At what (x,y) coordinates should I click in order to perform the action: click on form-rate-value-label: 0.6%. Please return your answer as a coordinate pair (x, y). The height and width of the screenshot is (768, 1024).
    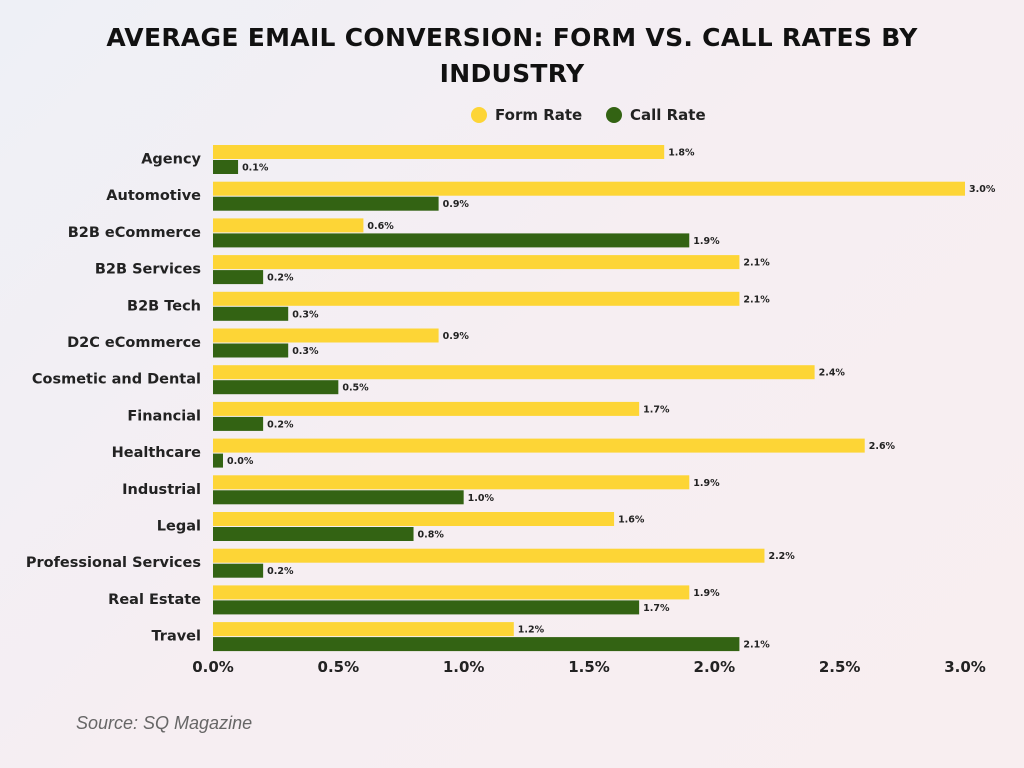
    Looking at the image, I should click on (380, 226).